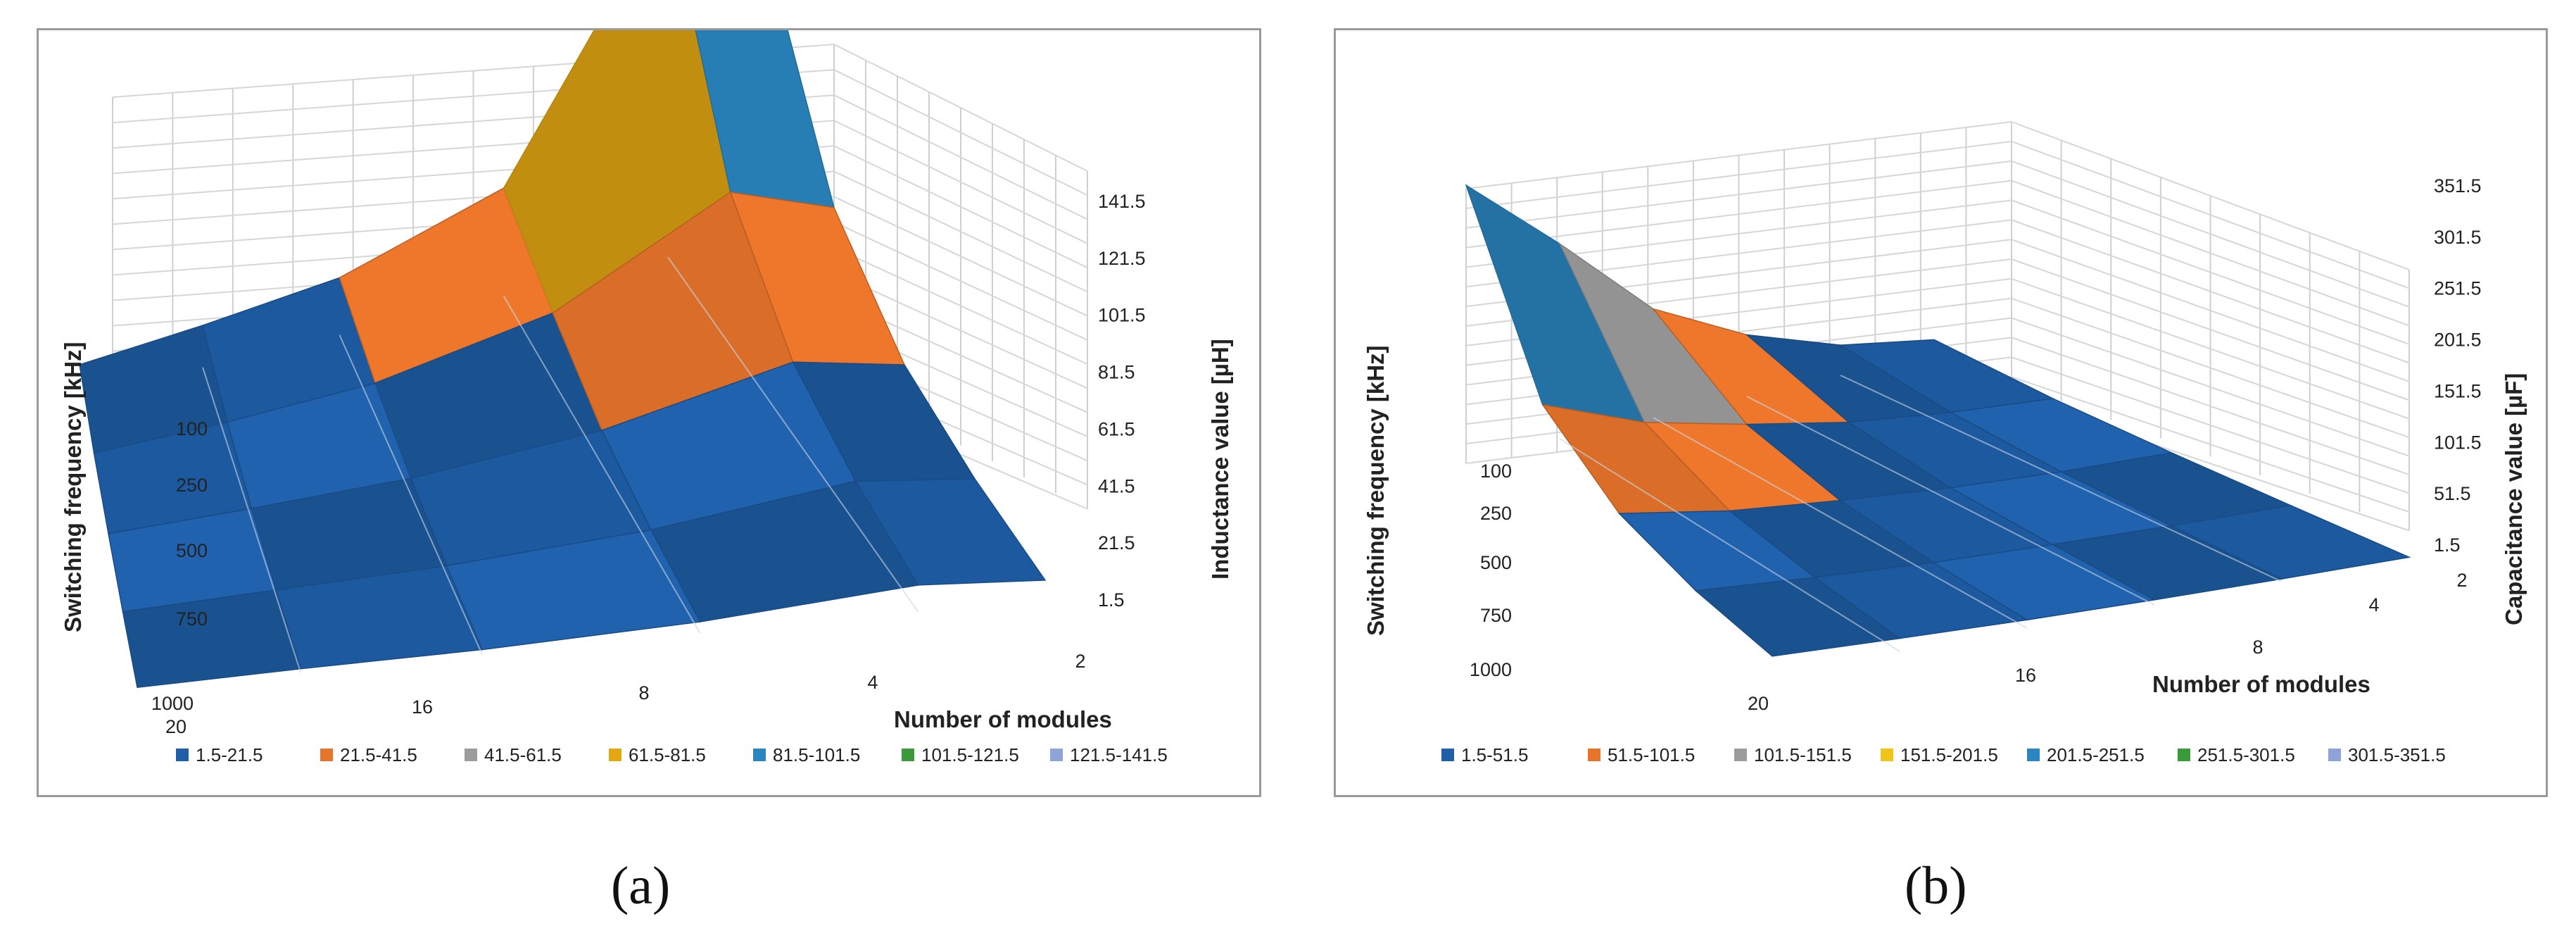  I want to click on legend-label: 151.5-201.5, so click(1949, 754).